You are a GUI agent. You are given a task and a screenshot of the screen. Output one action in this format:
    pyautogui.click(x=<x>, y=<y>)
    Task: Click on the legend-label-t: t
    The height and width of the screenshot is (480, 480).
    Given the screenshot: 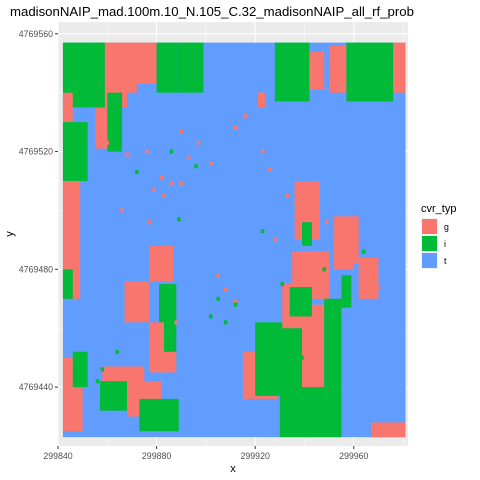 What is the action you would take?
    pyautogui.click(x=445, y=261)
    